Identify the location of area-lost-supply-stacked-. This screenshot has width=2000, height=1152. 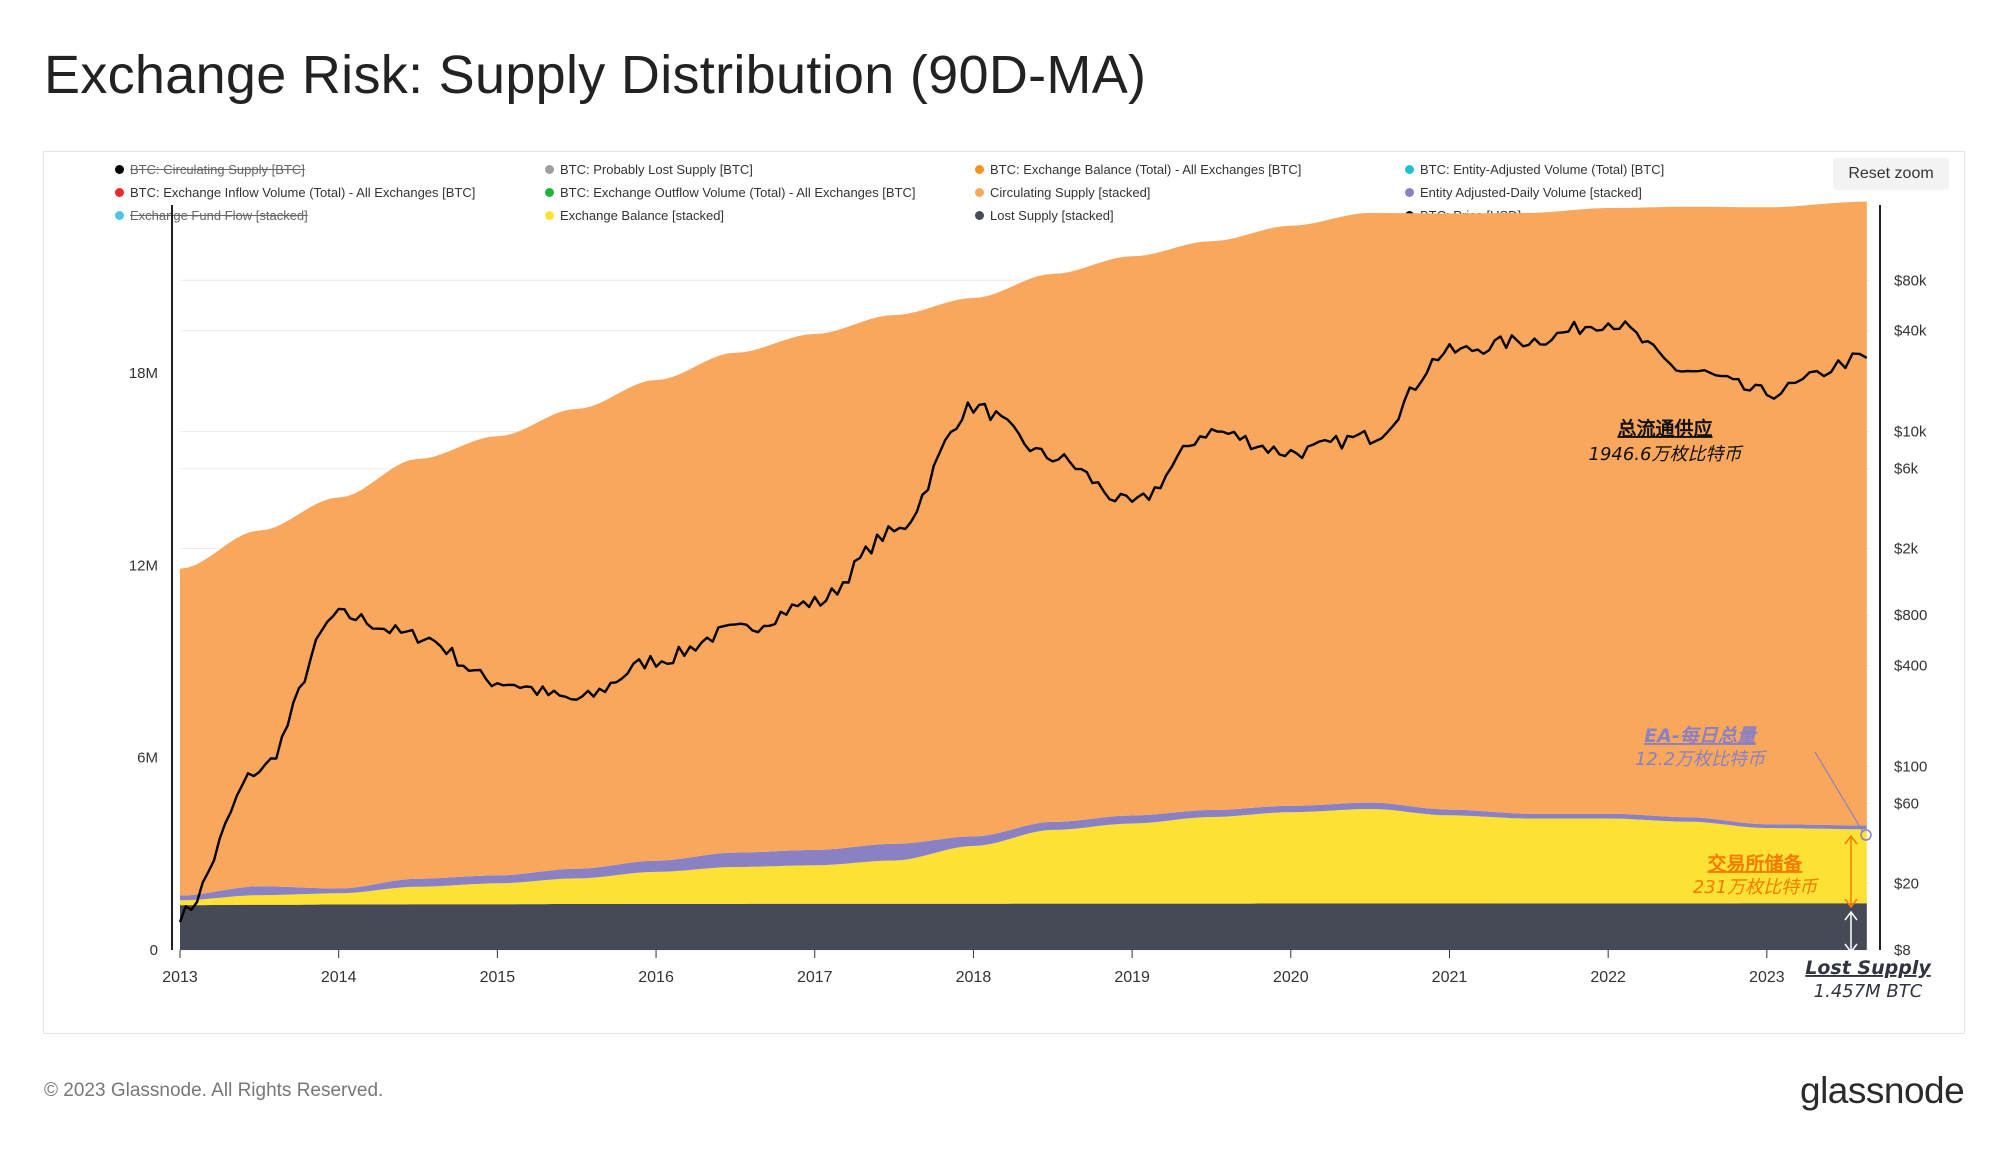
(1023, 926).